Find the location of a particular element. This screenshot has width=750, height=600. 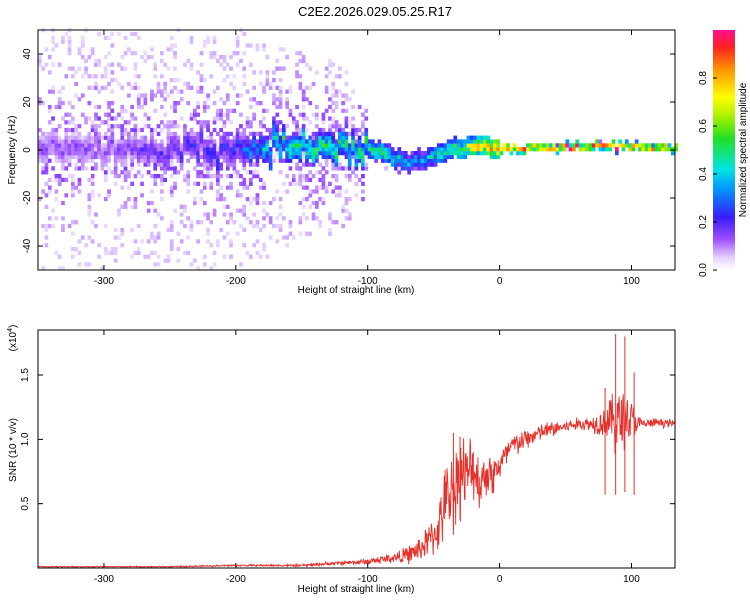

snr-multiplier: (x104) is located at coordinates (13, 338).